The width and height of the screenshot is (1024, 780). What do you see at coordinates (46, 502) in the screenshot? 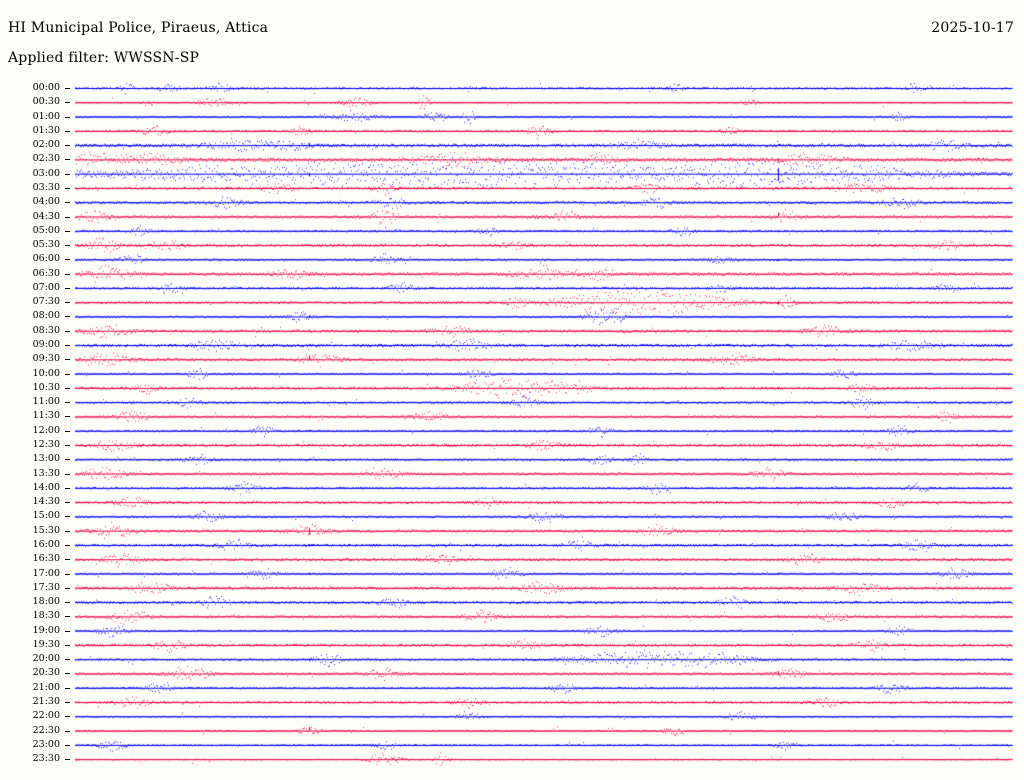
I see `time-tick-label: 14:30` at bounding box center [46, 502].